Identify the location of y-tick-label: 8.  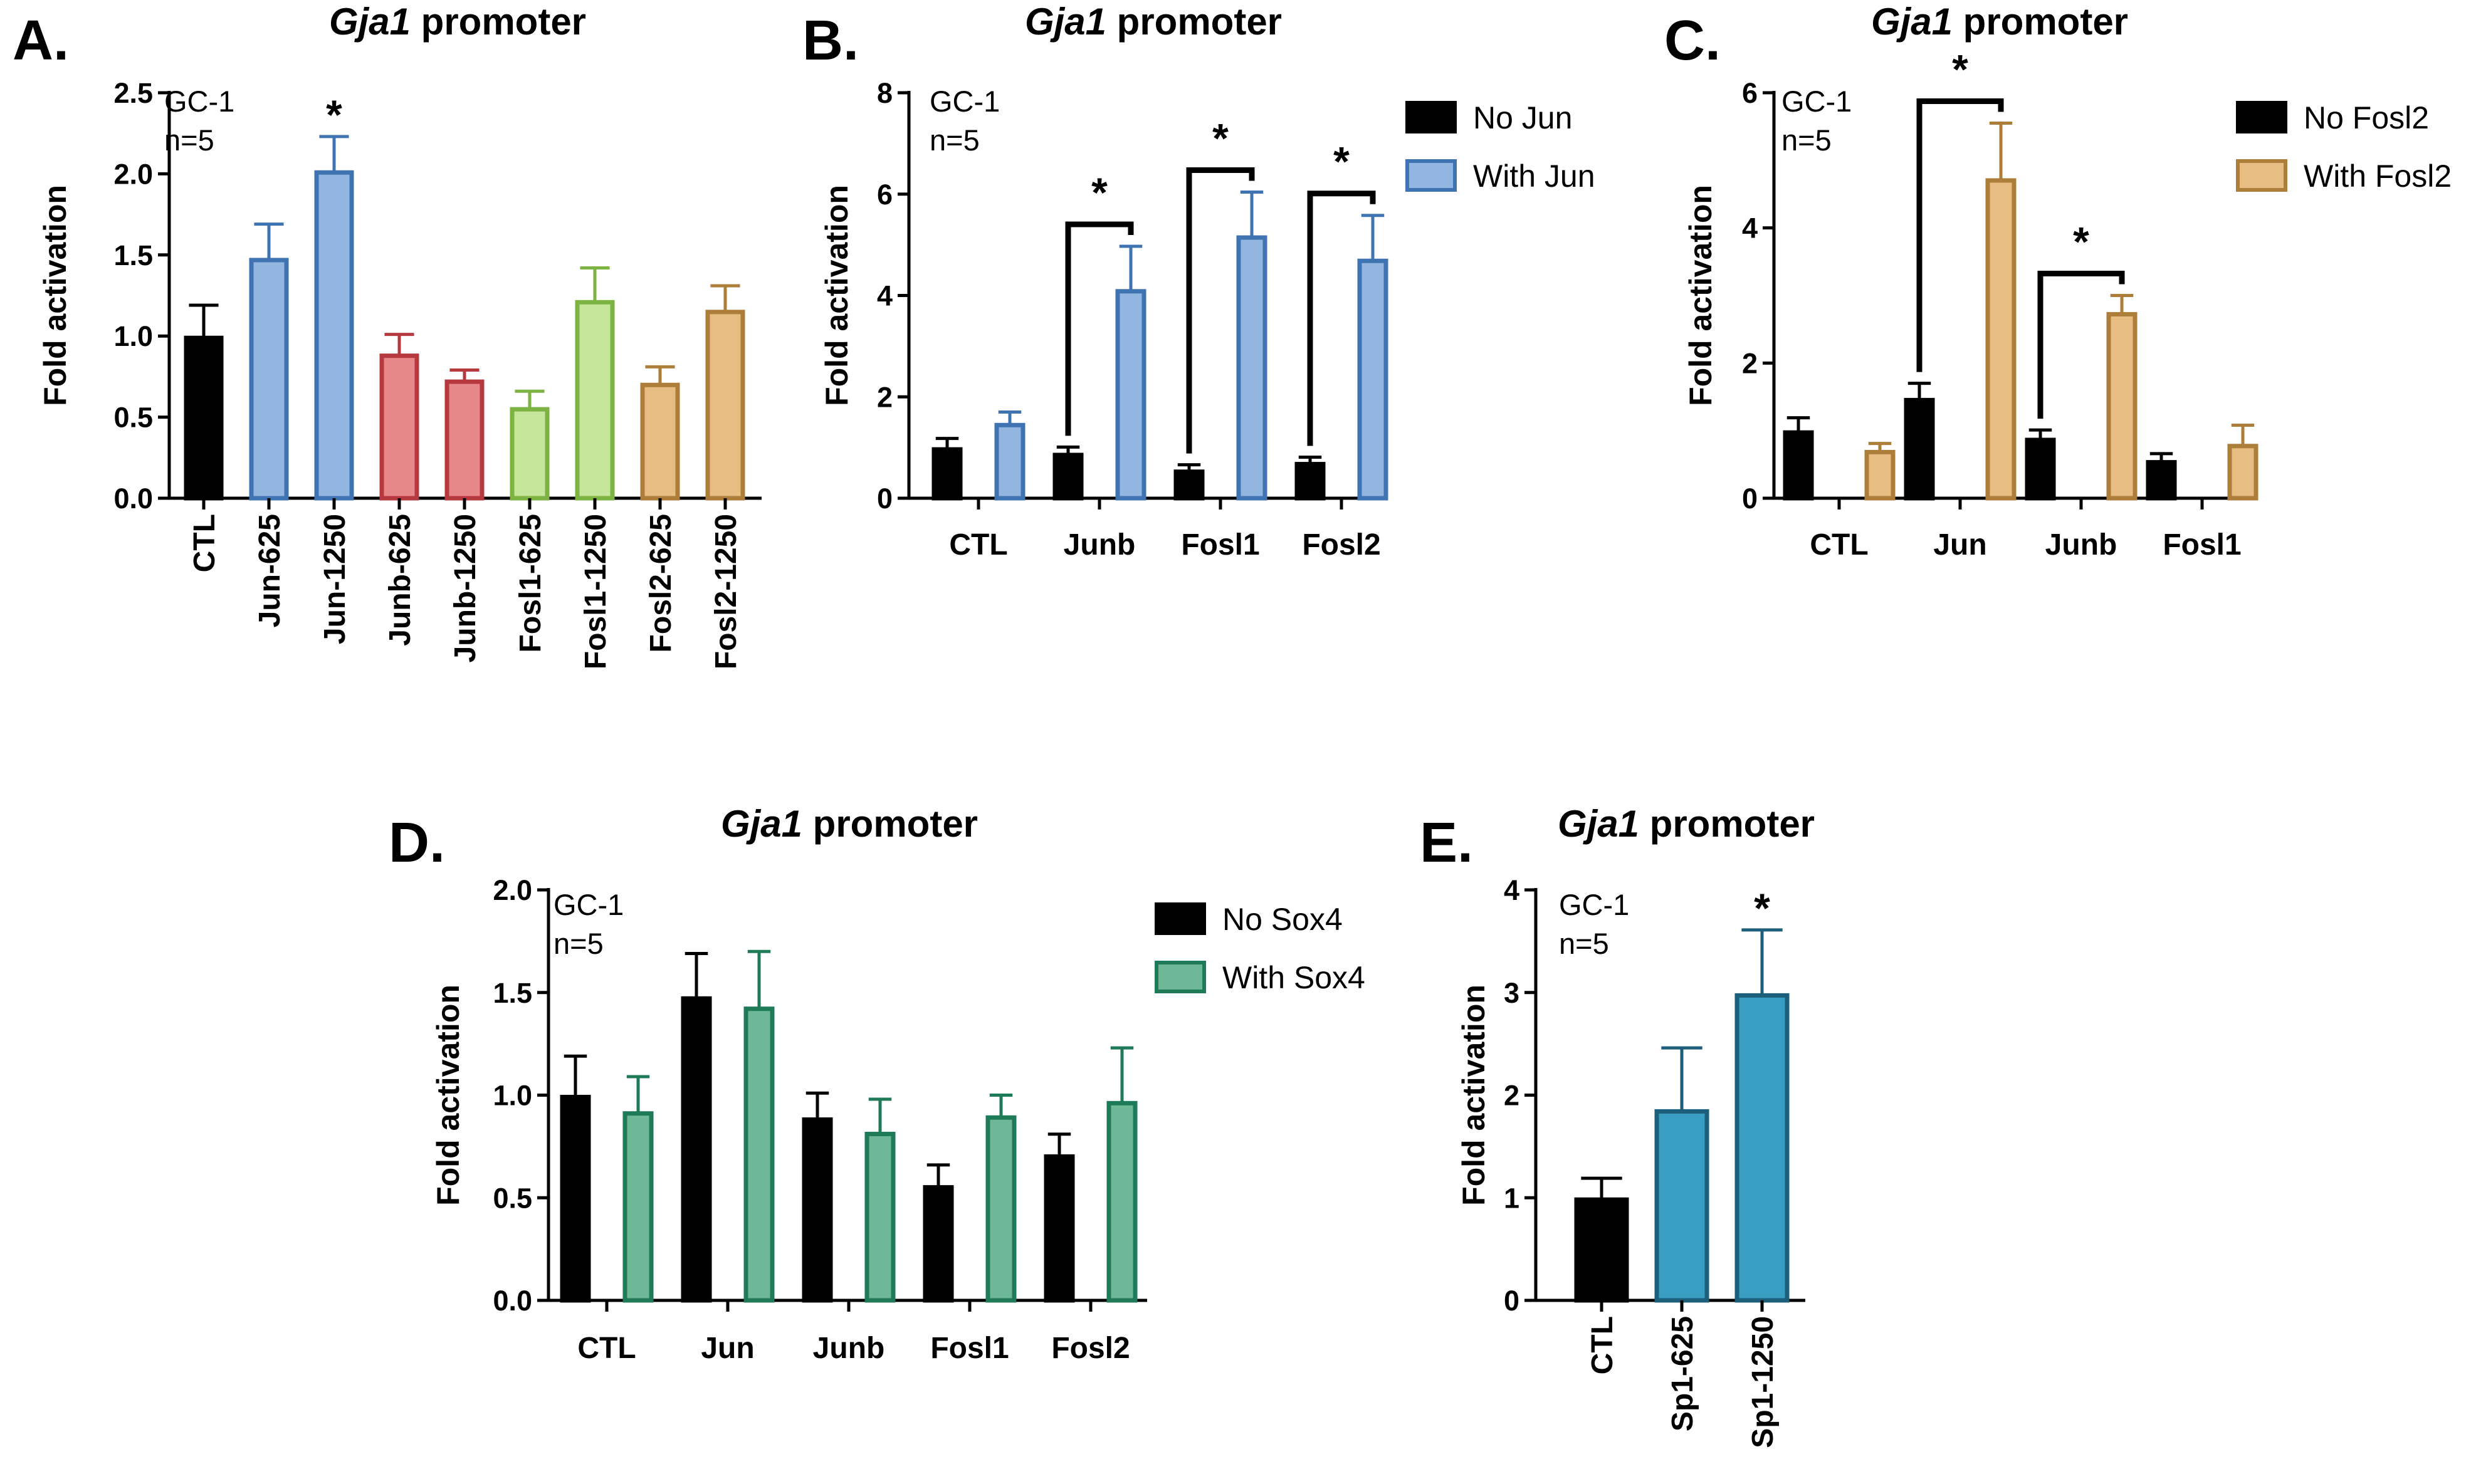
(885, 93).